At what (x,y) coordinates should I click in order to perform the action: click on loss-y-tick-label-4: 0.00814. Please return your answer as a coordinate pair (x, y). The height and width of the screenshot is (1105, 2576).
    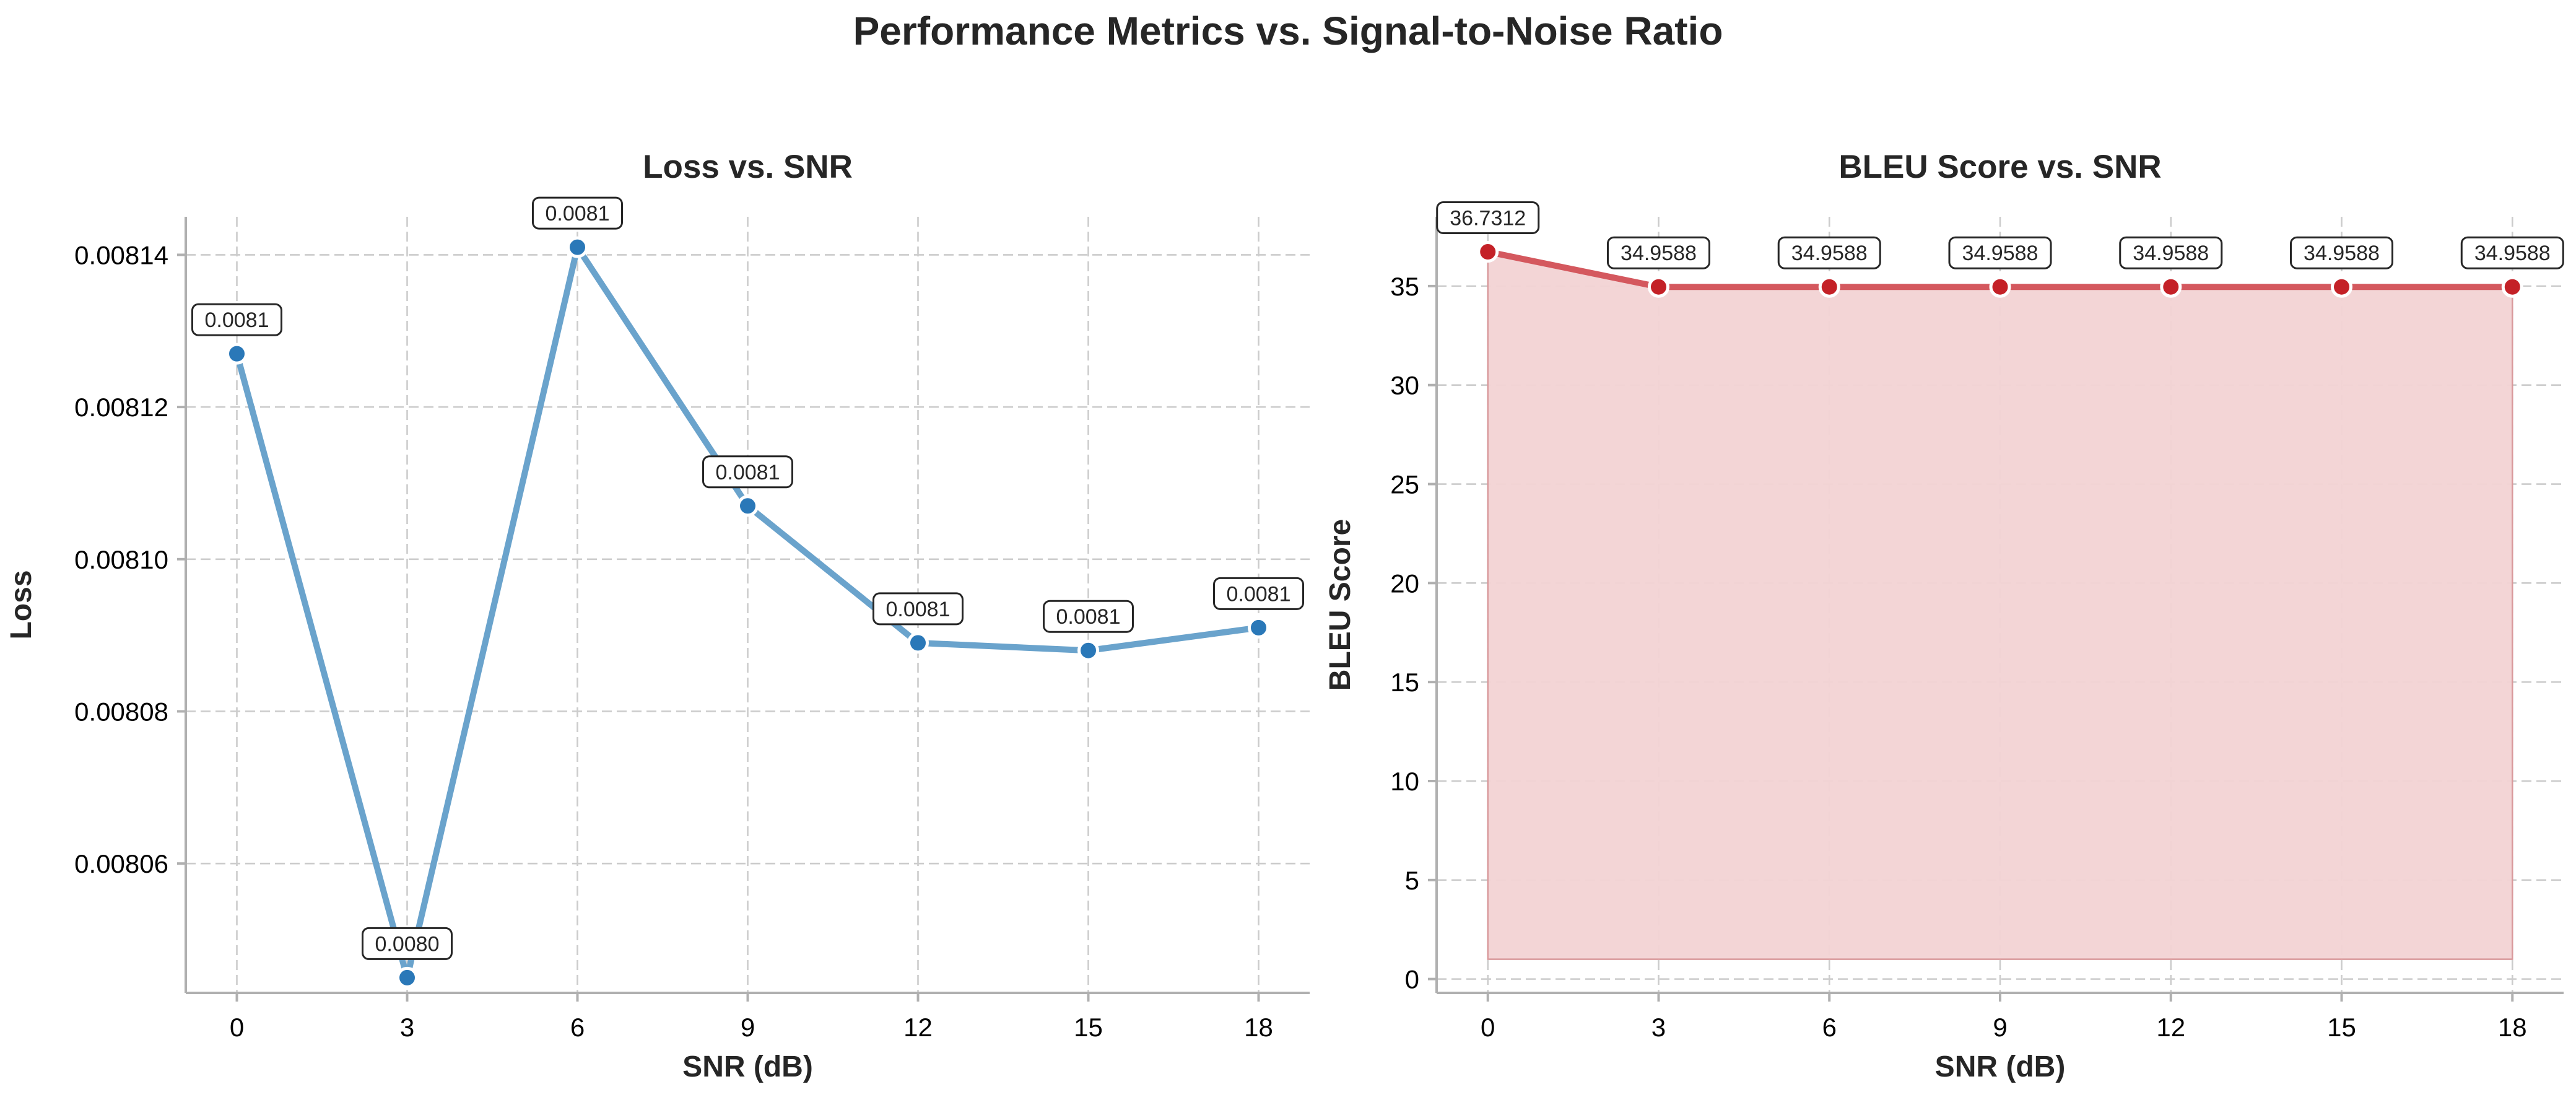
    Looking at the image, I should click on (121, 255).